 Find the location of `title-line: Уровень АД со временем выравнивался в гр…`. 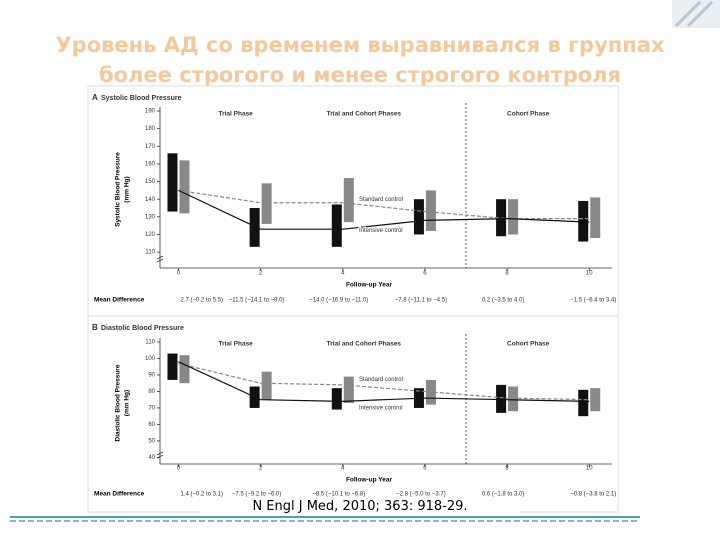

title-line: Уровень АД со временем выравнивался в гр… is located at coordinates (360, 45).